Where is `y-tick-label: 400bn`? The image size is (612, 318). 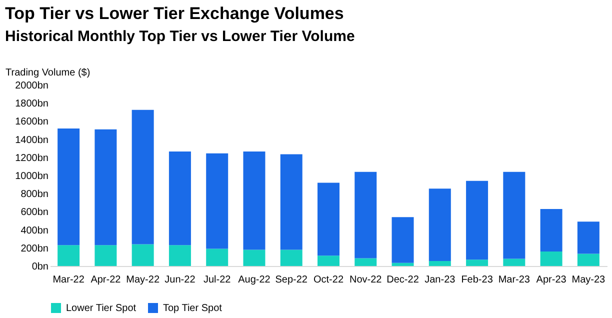
y-tick-label: 400bn is located at coordinates (34, 230).